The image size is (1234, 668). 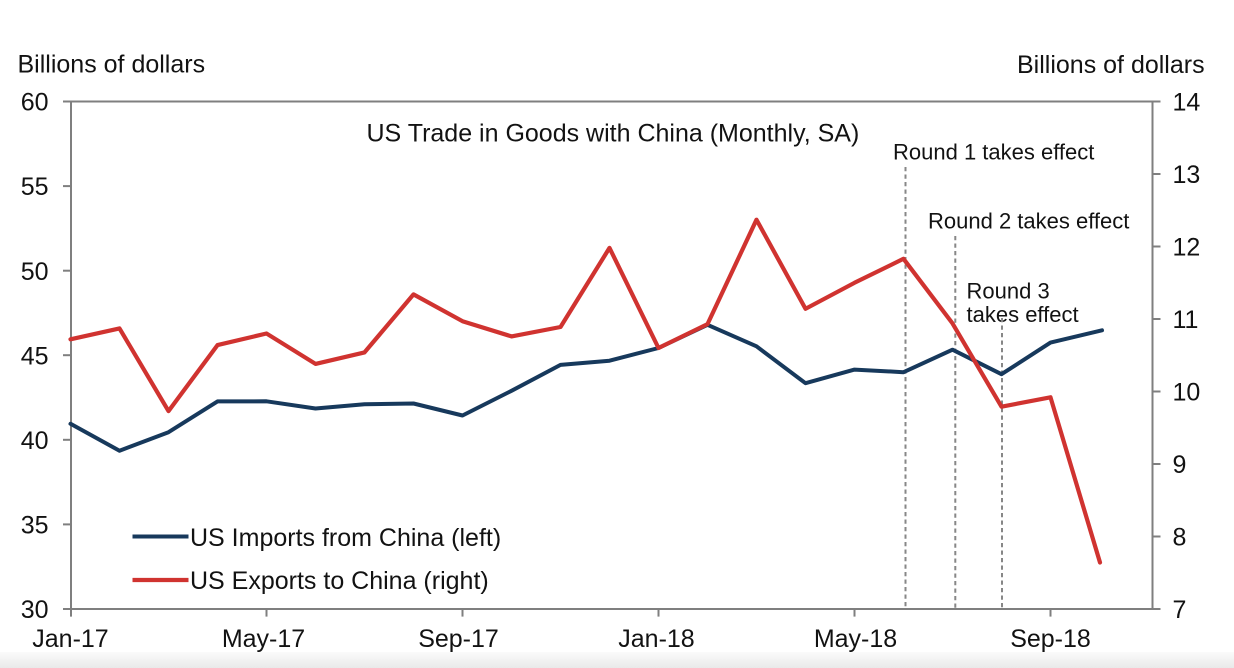 What do you see at coordinates (1050, 639) in the screenshot?
I see `svg-text: Sep-18` at bounding box center [1050, 639].